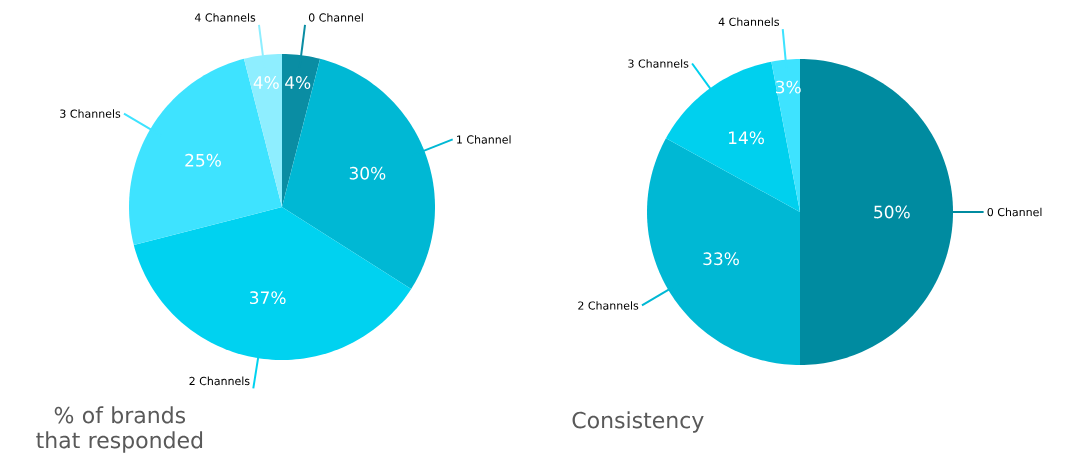  What do you see at coordinates (892, 212) in the screenshot?
I see `data-label: 50%` at bounding box center [892, 212].